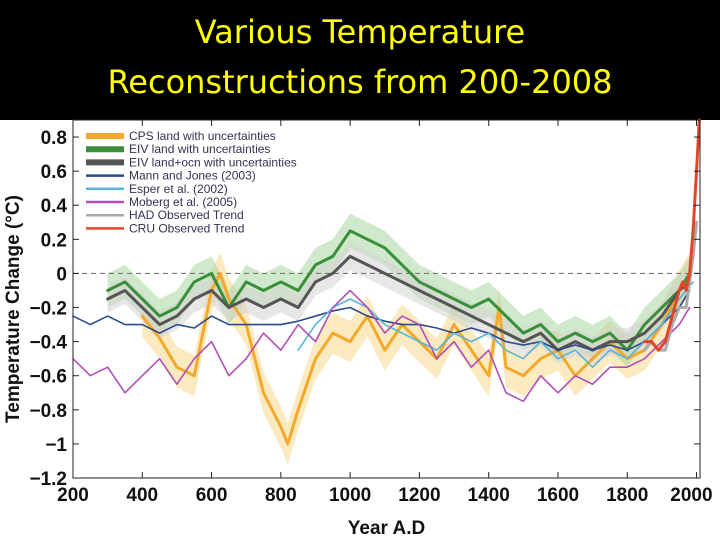 This screenshot has width=720, height=540. I want to click on y-tick-label-6: −0.4, so click(48, 343).